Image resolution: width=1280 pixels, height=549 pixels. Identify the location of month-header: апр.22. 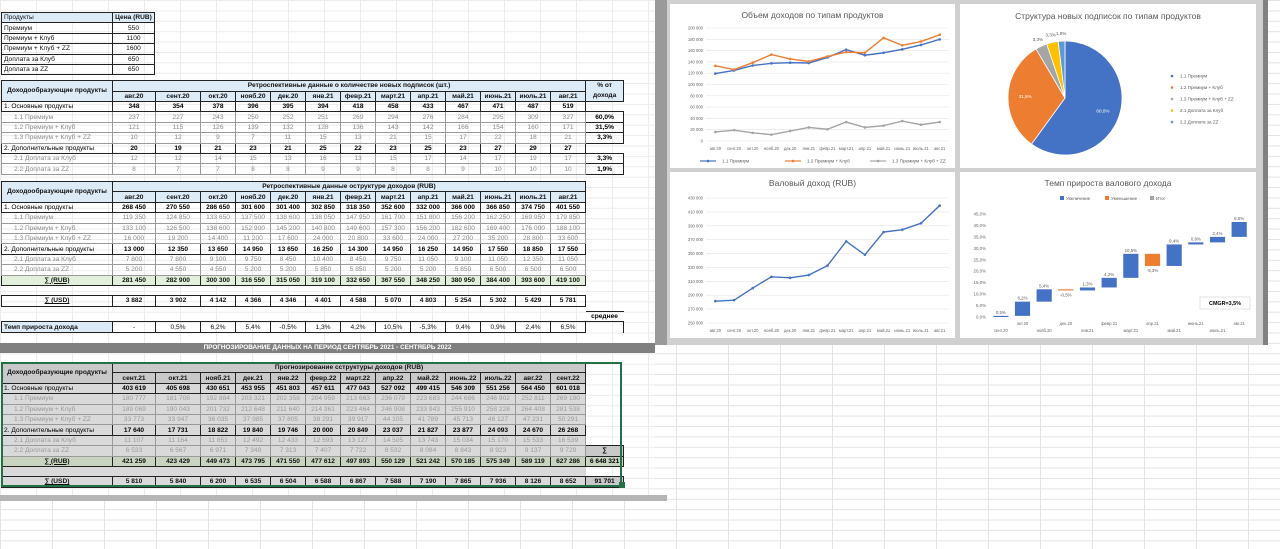
(393, 378).